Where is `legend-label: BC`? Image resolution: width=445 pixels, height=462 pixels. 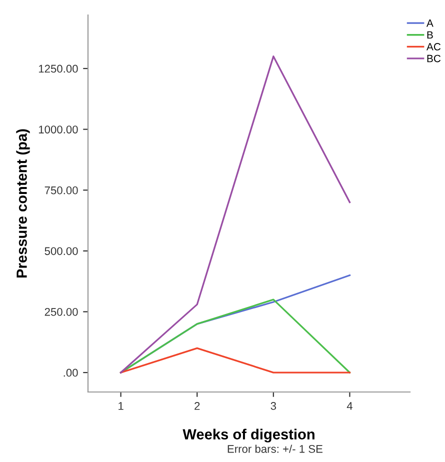
legend-label: BC is located at coordinates (434, 58).